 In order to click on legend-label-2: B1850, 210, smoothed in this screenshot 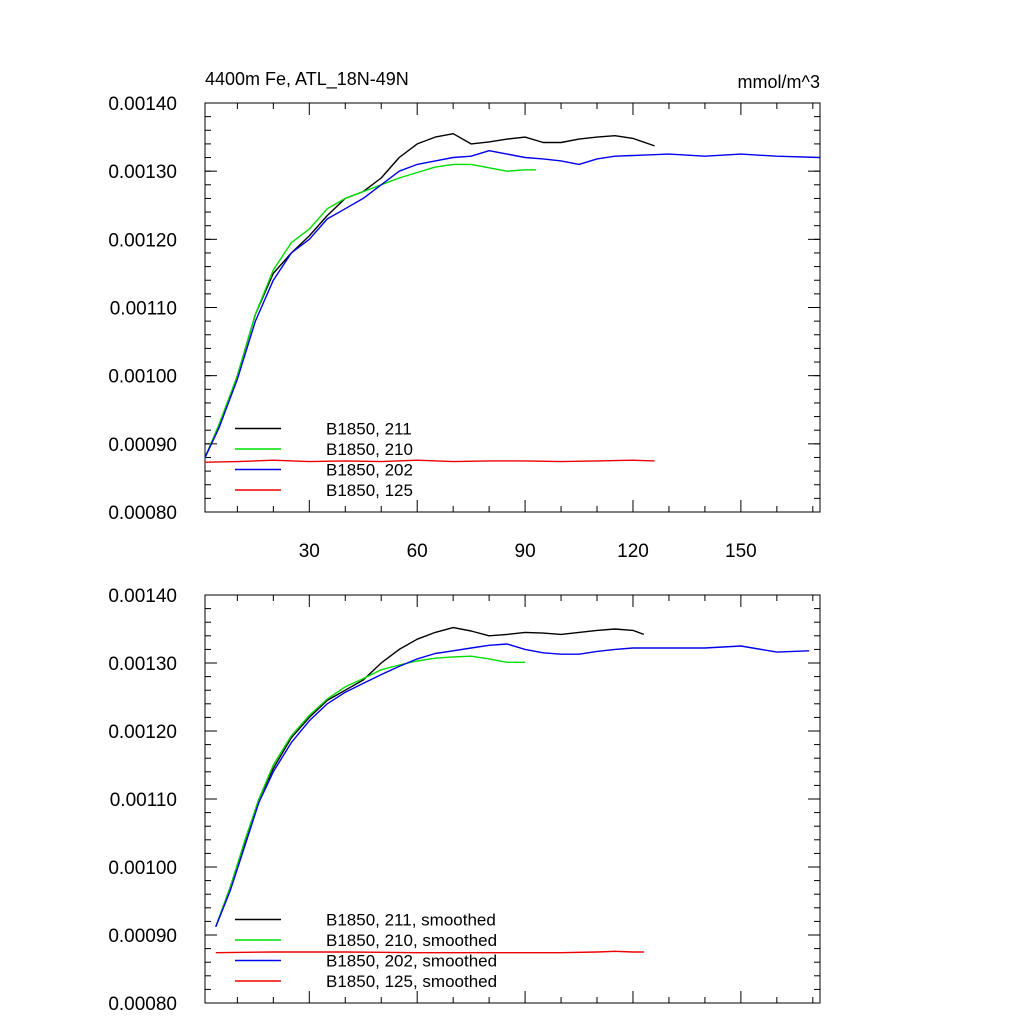, I will do `click(411, 940)`.